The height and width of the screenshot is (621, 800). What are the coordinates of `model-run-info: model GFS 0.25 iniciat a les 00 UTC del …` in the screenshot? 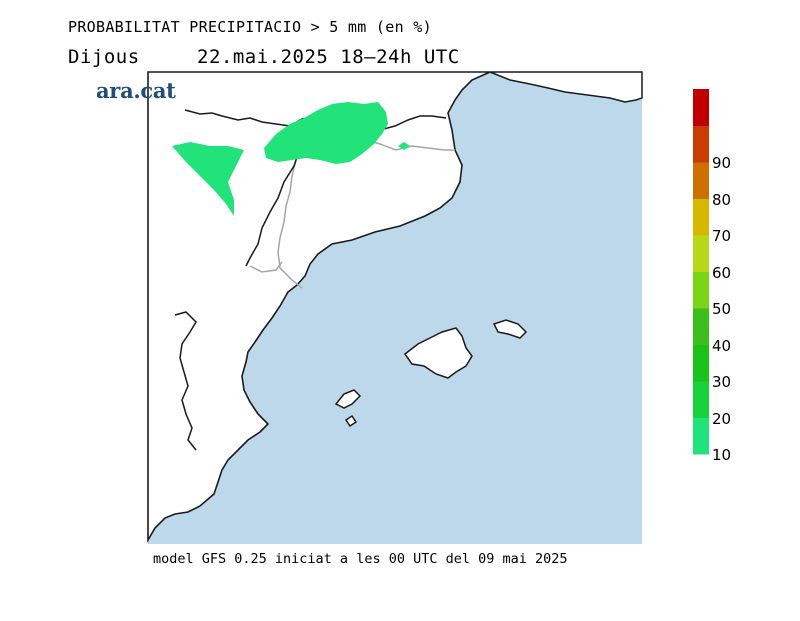 It's located at (360, 559).